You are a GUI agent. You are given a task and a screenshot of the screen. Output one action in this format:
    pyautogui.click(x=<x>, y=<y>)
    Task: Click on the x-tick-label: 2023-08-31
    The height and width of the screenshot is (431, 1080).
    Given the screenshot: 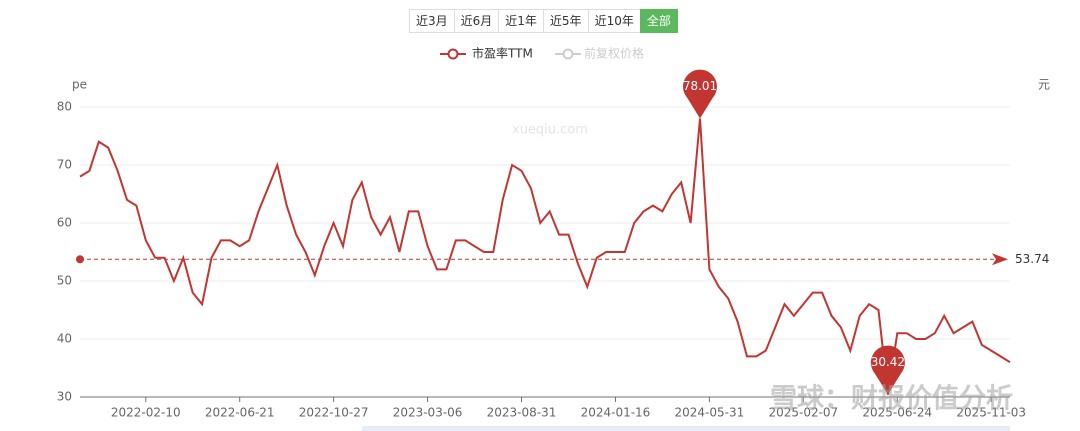 What is the action you would take?
    pyautogui.click(x=522, y=413)
    